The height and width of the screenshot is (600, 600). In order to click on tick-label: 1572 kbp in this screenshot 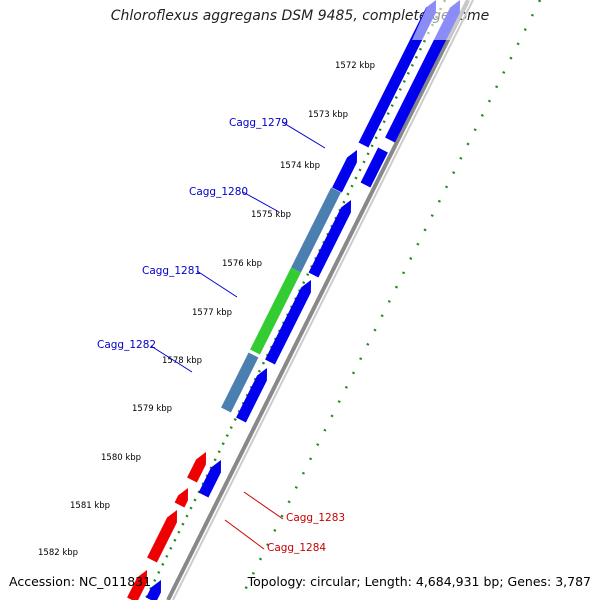, I will do `click(355, 66)`.